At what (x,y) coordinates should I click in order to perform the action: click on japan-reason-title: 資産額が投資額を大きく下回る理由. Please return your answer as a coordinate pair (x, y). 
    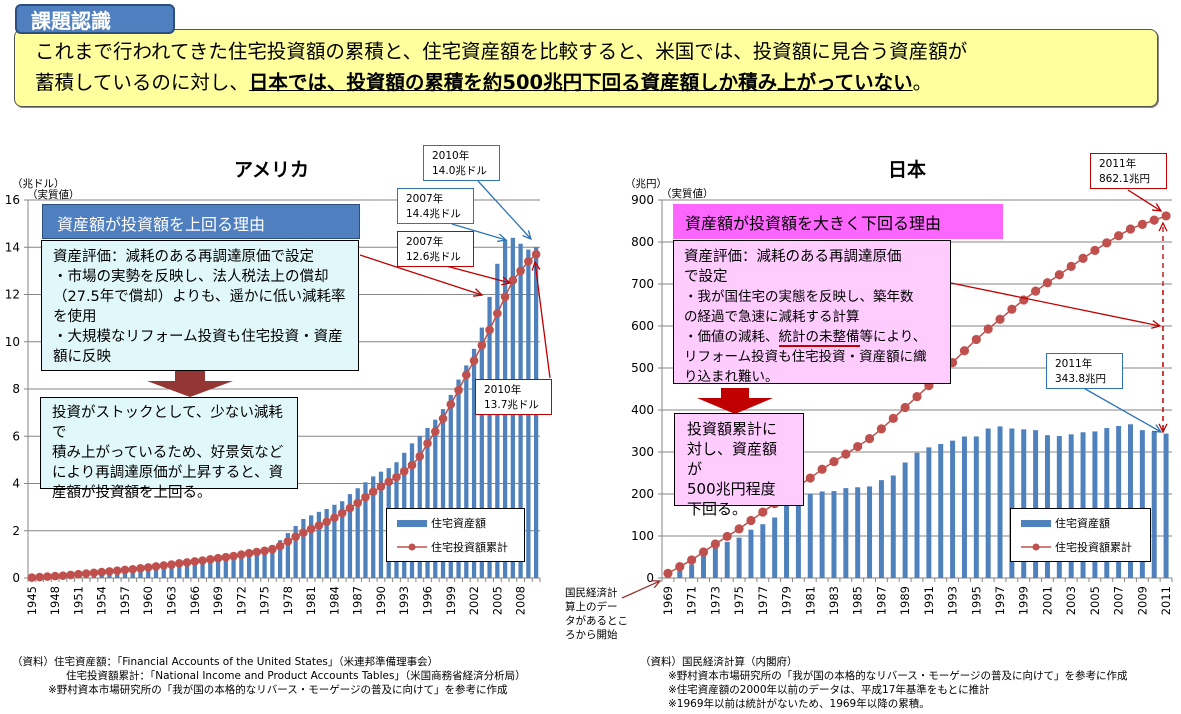
    Looking at the image, I should click on (838, 221).